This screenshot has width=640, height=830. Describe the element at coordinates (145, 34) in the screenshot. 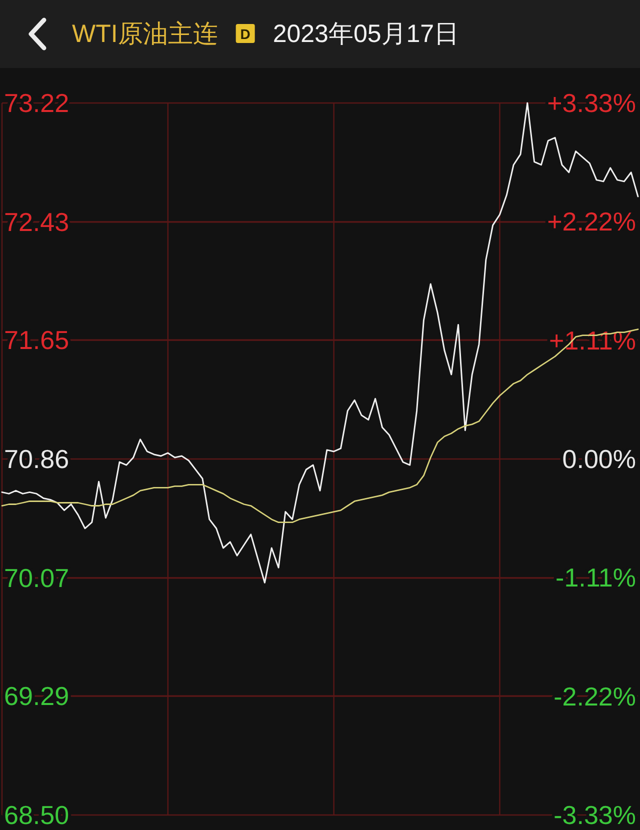

I see `title: WTI原油主连` at that location.